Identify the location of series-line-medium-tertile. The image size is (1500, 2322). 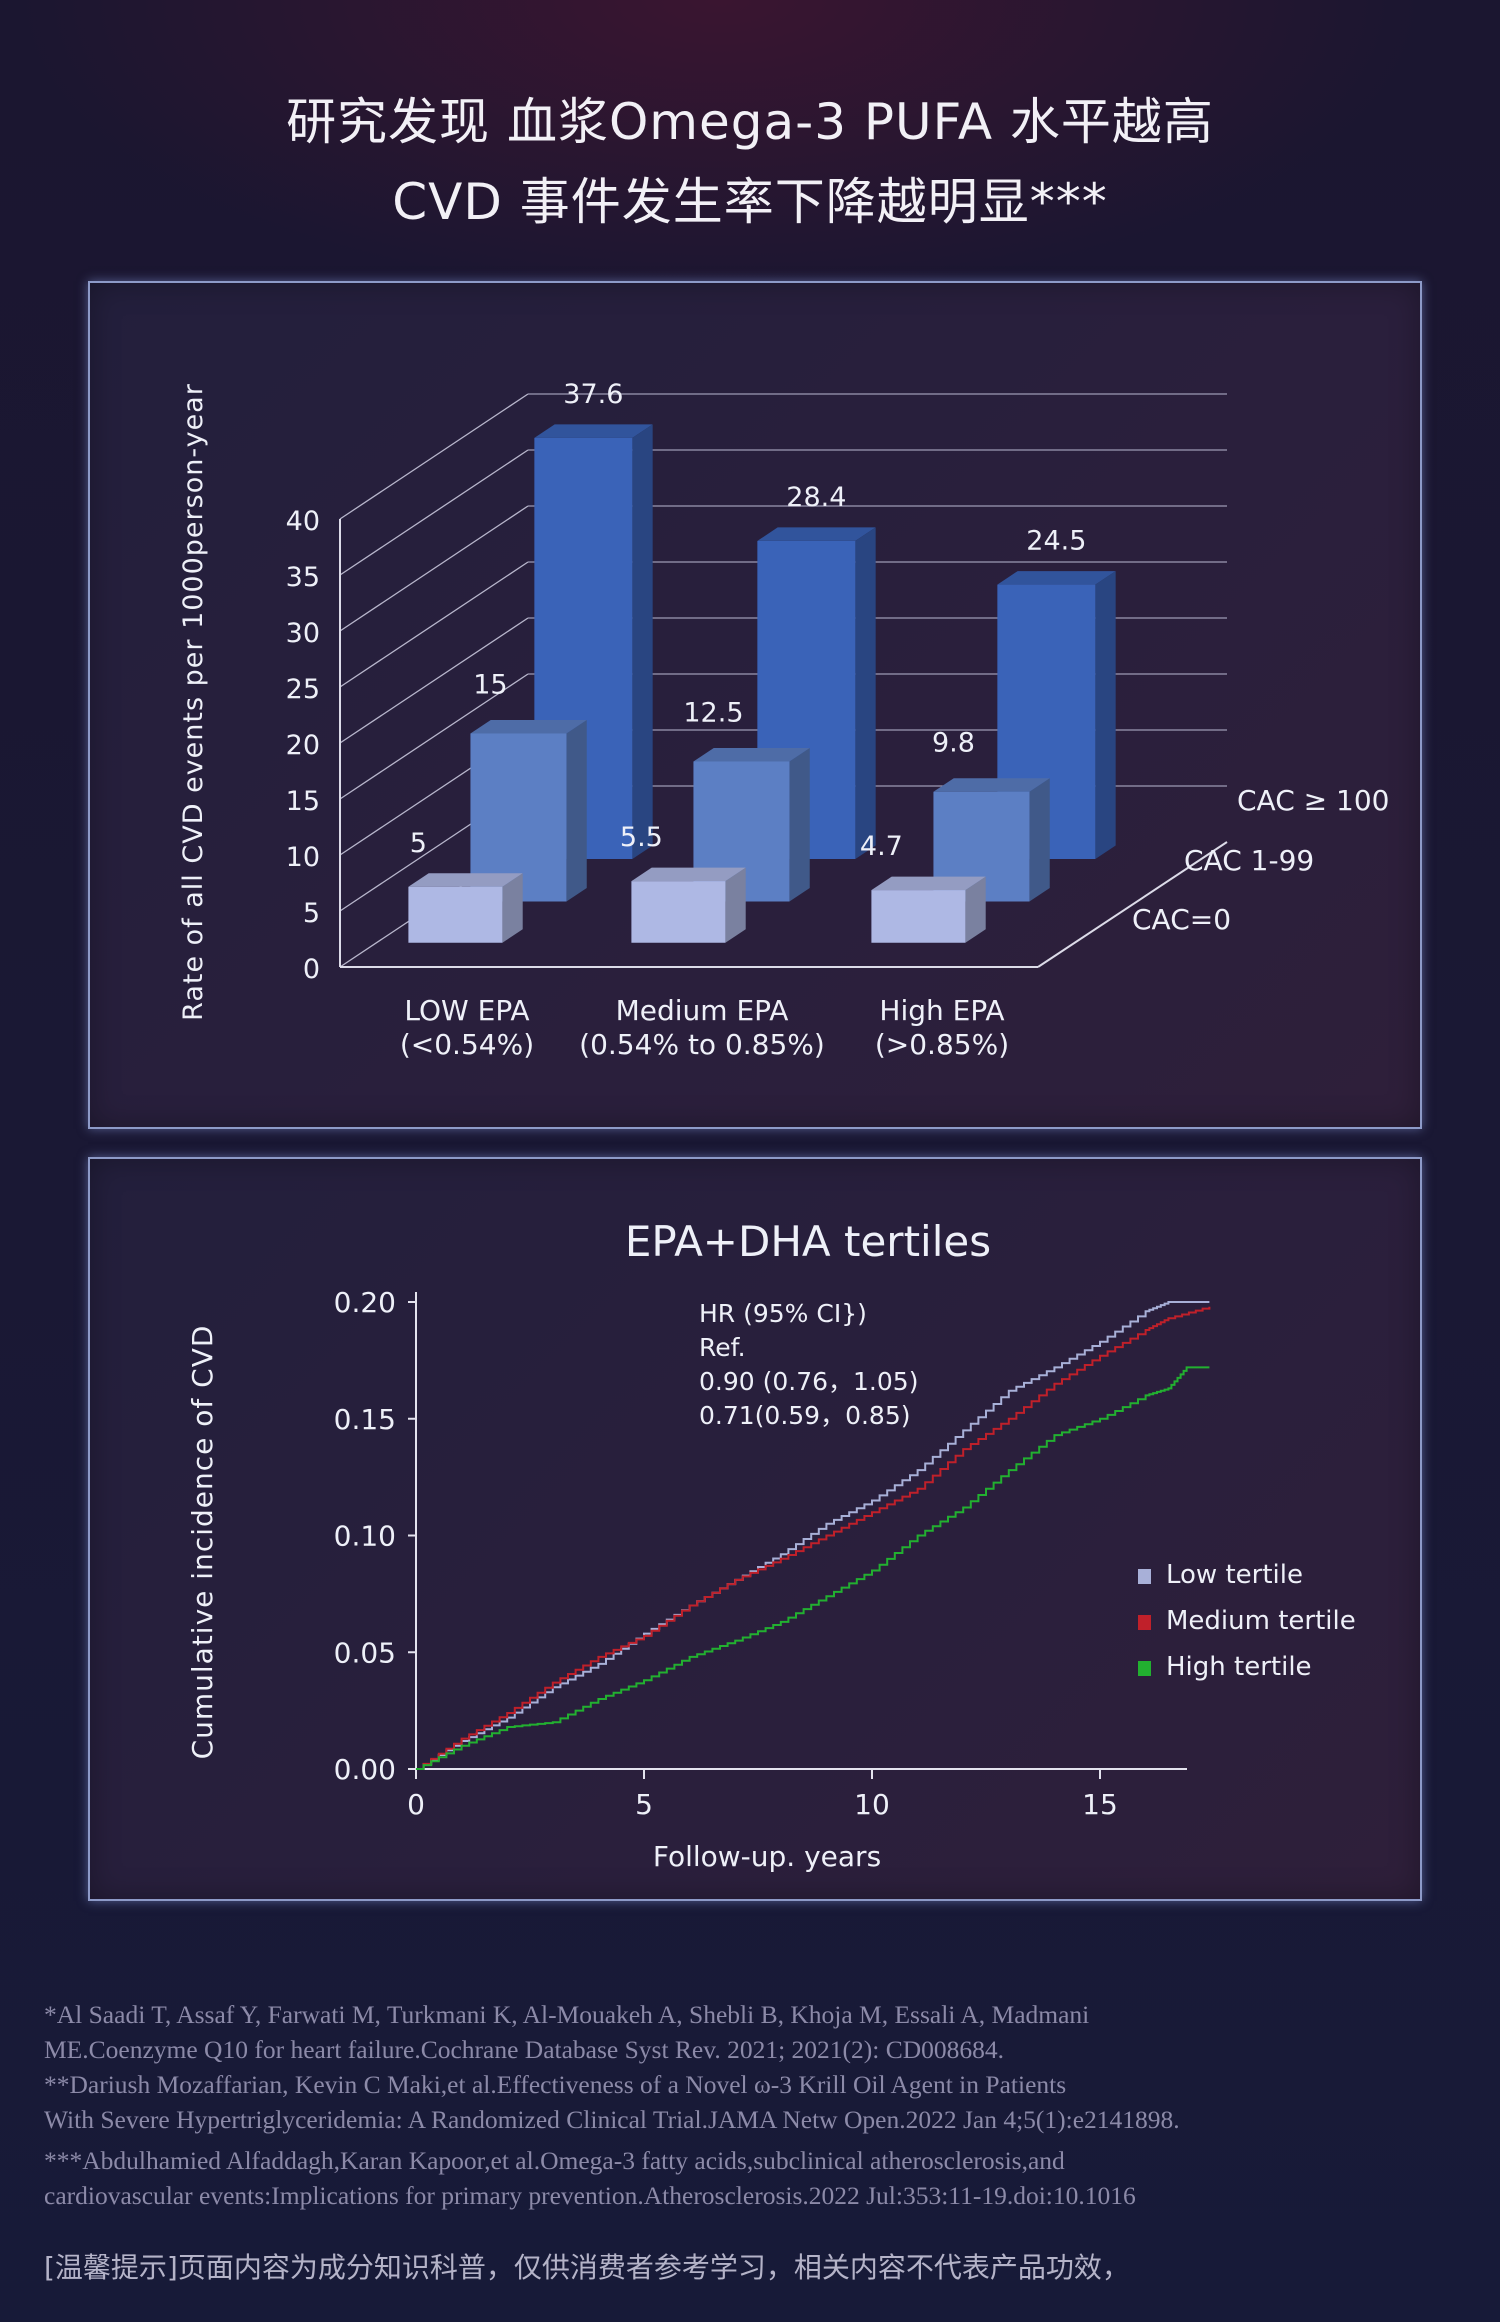
(813, 1538).